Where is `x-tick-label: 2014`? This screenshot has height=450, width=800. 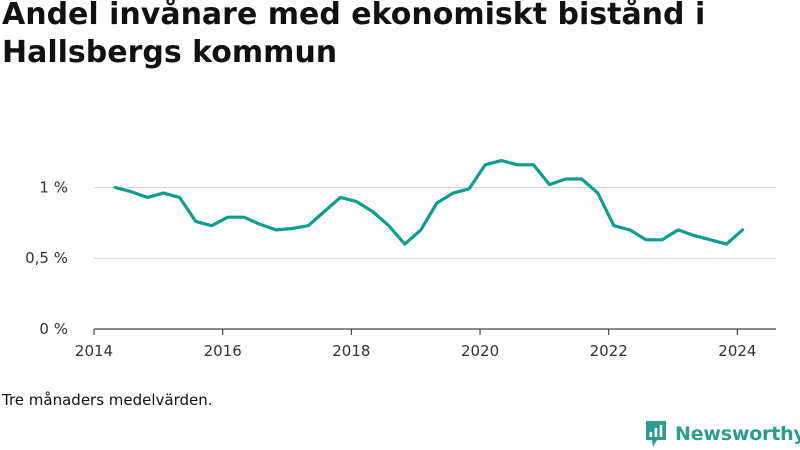
x-tick-label: 2014 is located at coordinates (94, 351).